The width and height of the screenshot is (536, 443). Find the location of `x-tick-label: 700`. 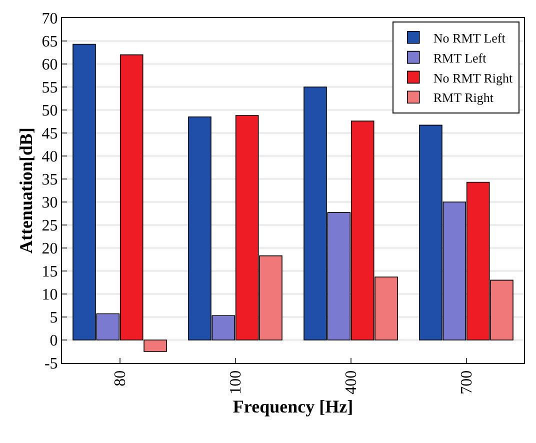

x-tick-label: 700 is located at coordinates (467, 382).